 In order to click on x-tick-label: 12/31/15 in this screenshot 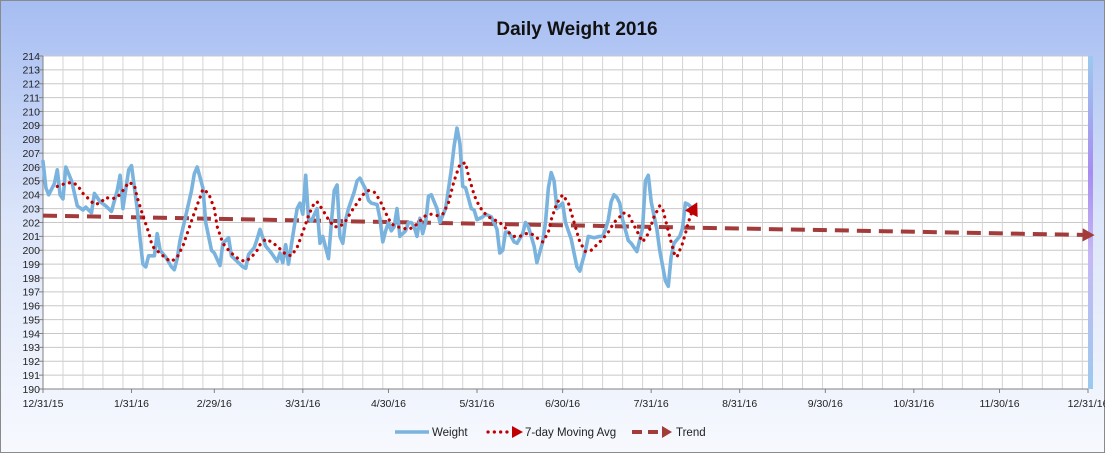, I will do `click(43, 404)`.